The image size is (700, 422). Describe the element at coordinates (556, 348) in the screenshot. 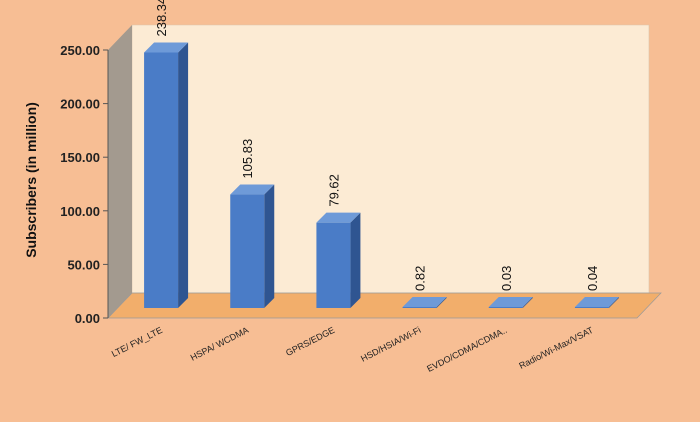

I see `category-label: Radio/Wi-Max/VSAT` at that location.